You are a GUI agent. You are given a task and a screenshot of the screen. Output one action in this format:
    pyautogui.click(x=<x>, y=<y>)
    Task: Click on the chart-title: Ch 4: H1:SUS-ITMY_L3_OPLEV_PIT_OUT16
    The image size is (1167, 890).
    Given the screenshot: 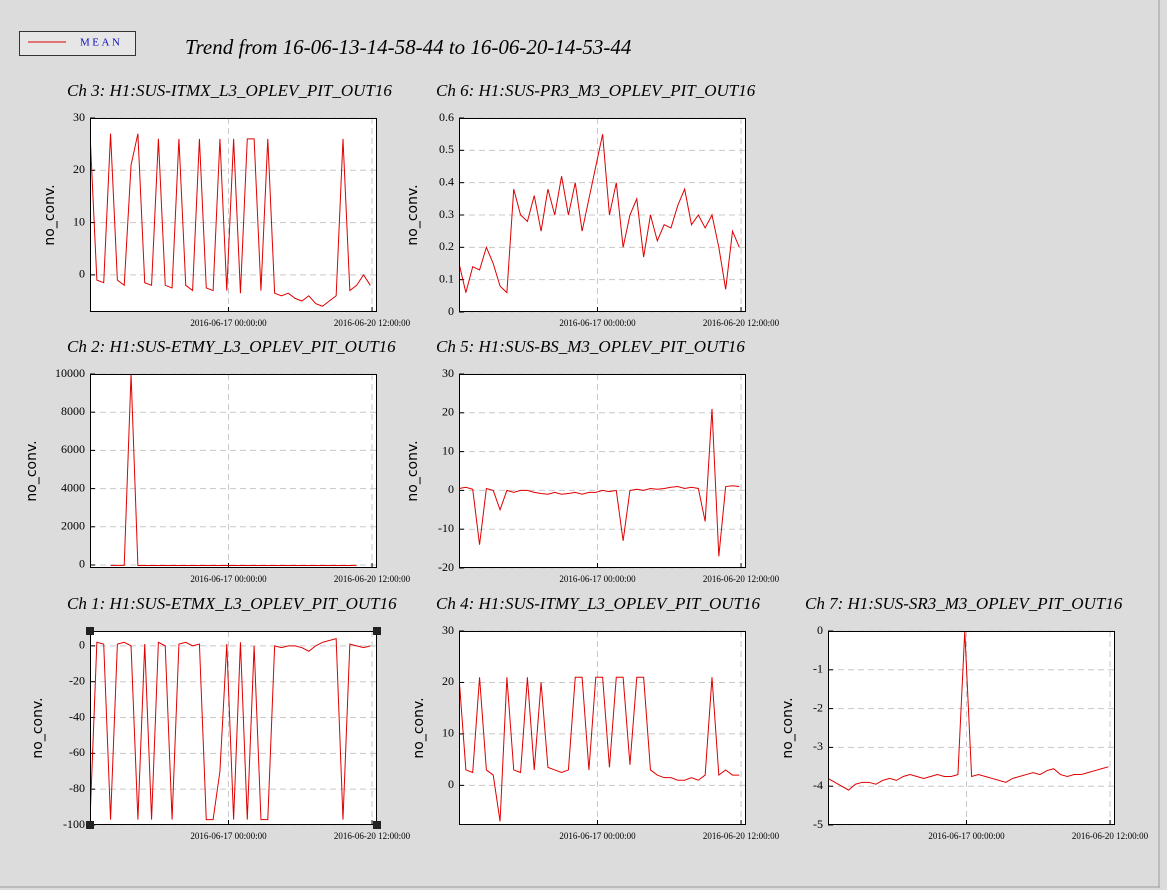 What is the action you would take?
    pyautogui.click(x=598, y=603)
    